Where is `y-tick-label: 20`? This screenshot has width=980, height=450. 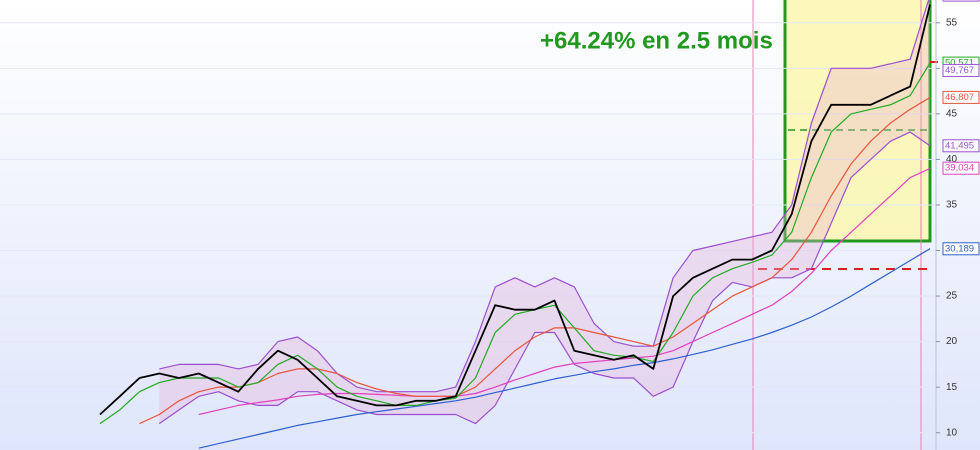 y-tick-label: 20 is located at coordinates (952, 341).